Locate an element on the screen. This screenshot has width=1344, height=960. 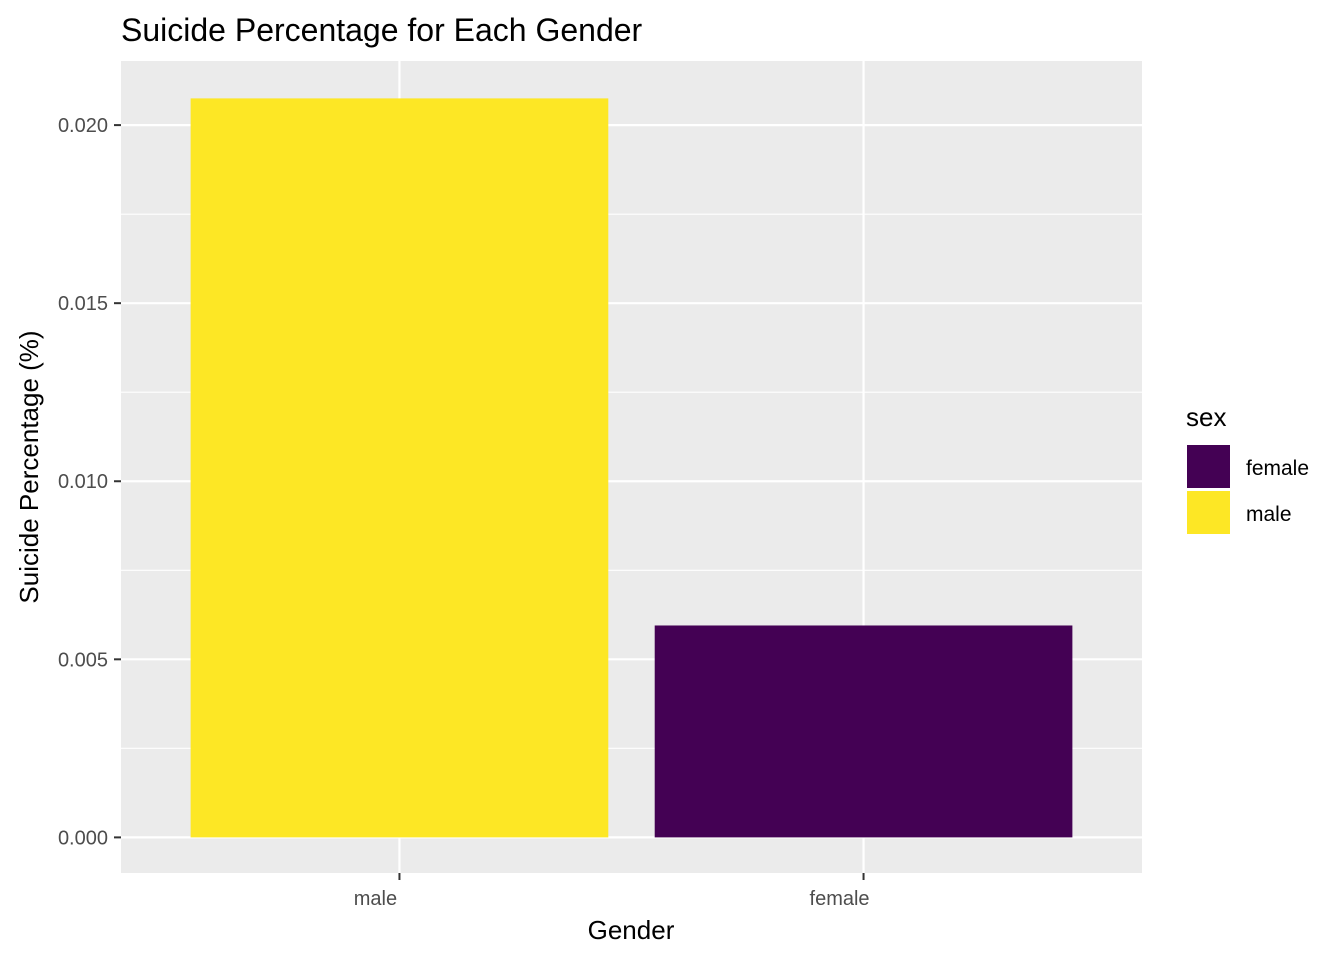
bar-female is located at coordinates (863, 731).